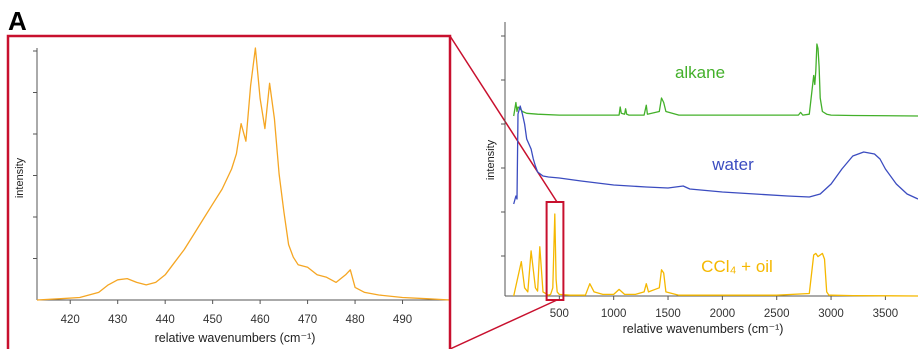 This screenshot has width=918, height=349. I want to click on panel-label: A, so click(17, 21).